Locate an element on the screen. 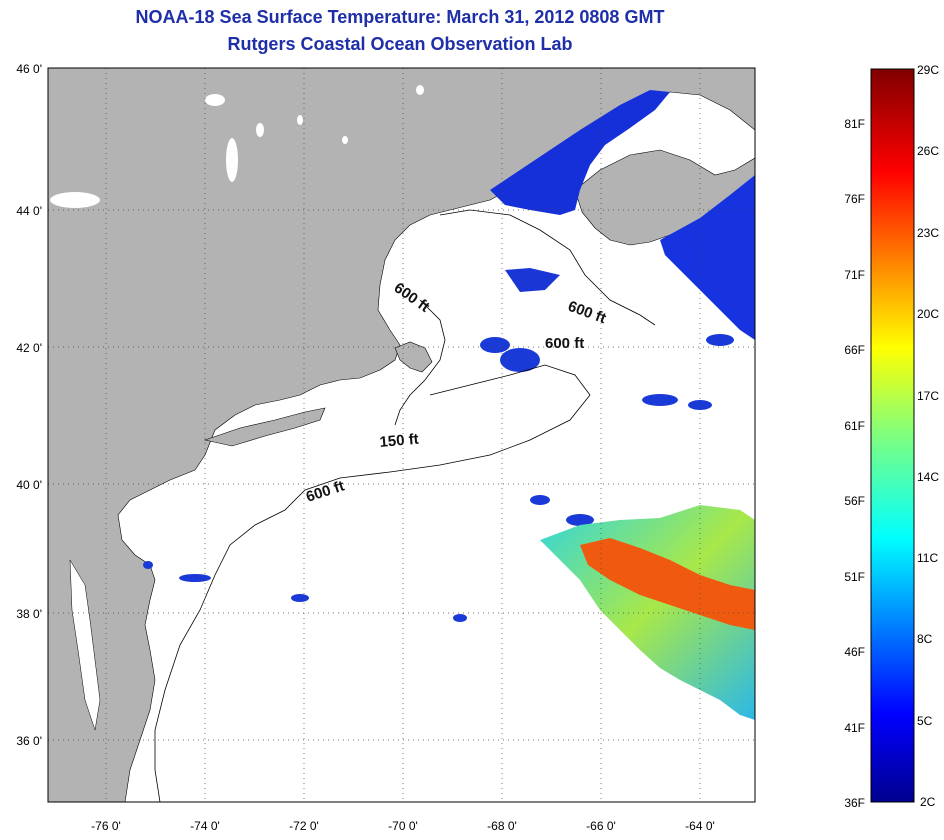 The image size is (944, 840). celsius-label: 26C is located at coordinates (928, 151).